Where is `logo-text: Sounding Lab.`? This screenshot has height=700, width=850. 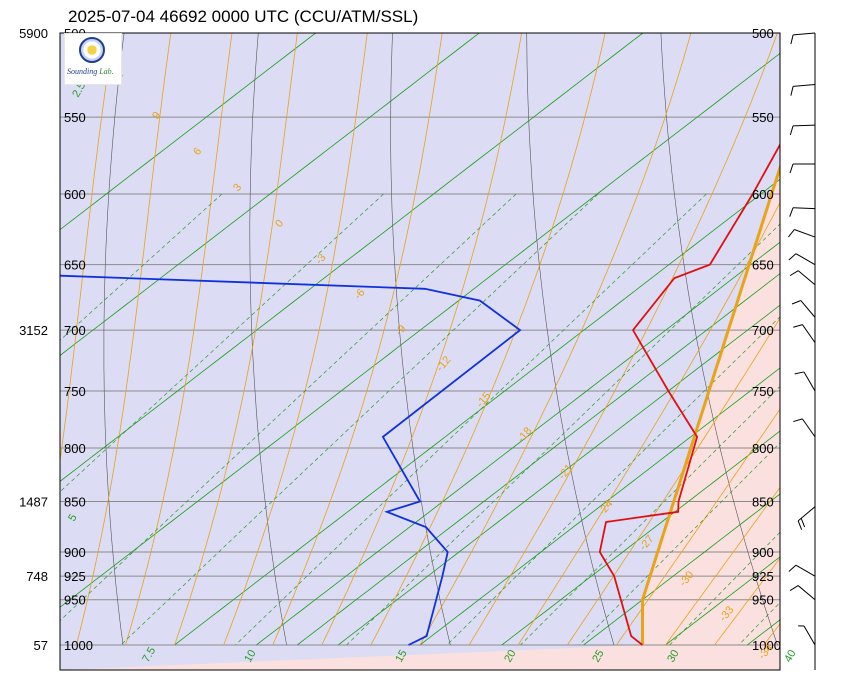
logo-text: Sounding Lab. is located at coordinates (93, 71).